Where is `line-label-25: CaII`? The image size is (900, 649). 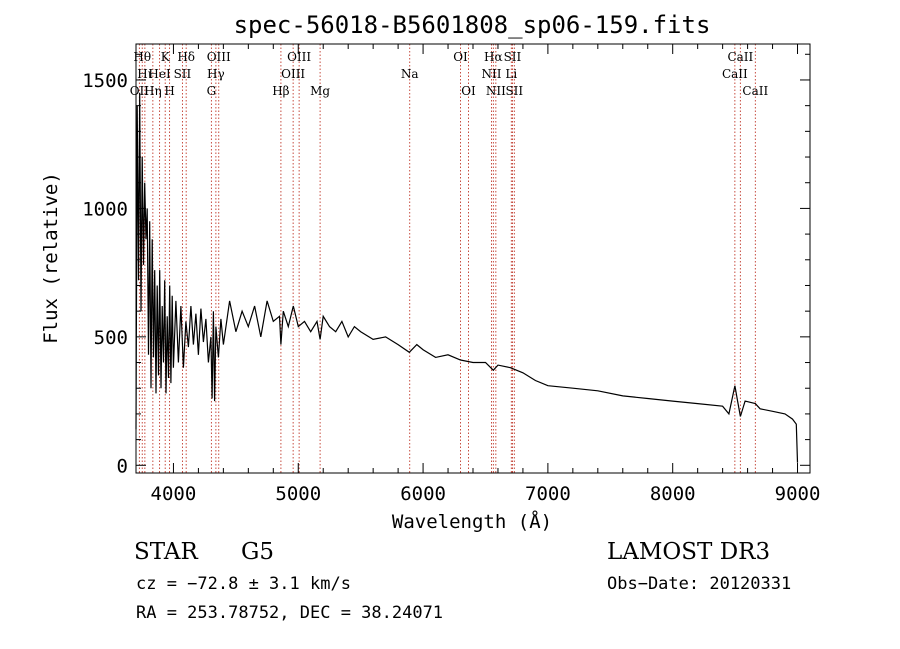 line-label-25: CaII is located at coordinates (735, 74).